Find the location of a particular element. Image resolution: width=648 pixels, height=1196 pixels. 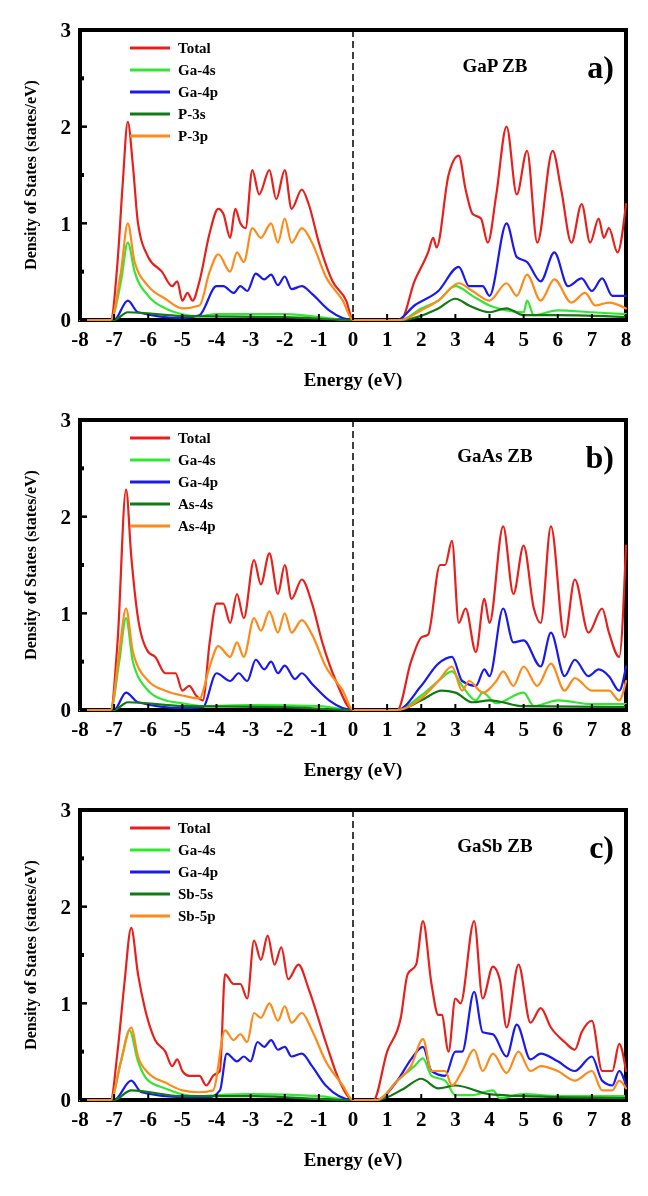

legend-label: P-3p is located at coordinates (193, 136).